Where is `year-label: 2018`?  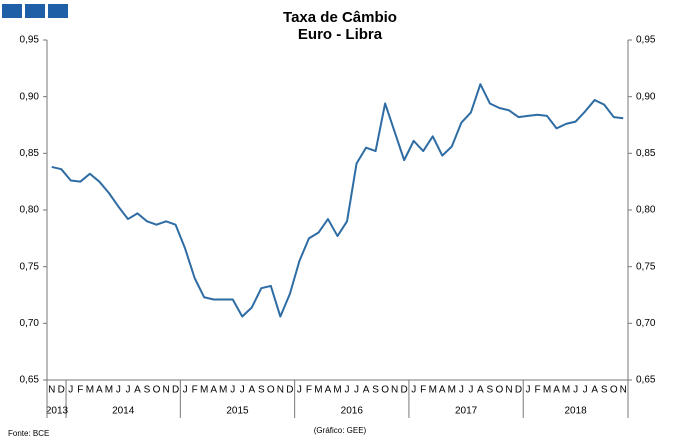 year-label: 2018 is located at coordinates (575, 411).